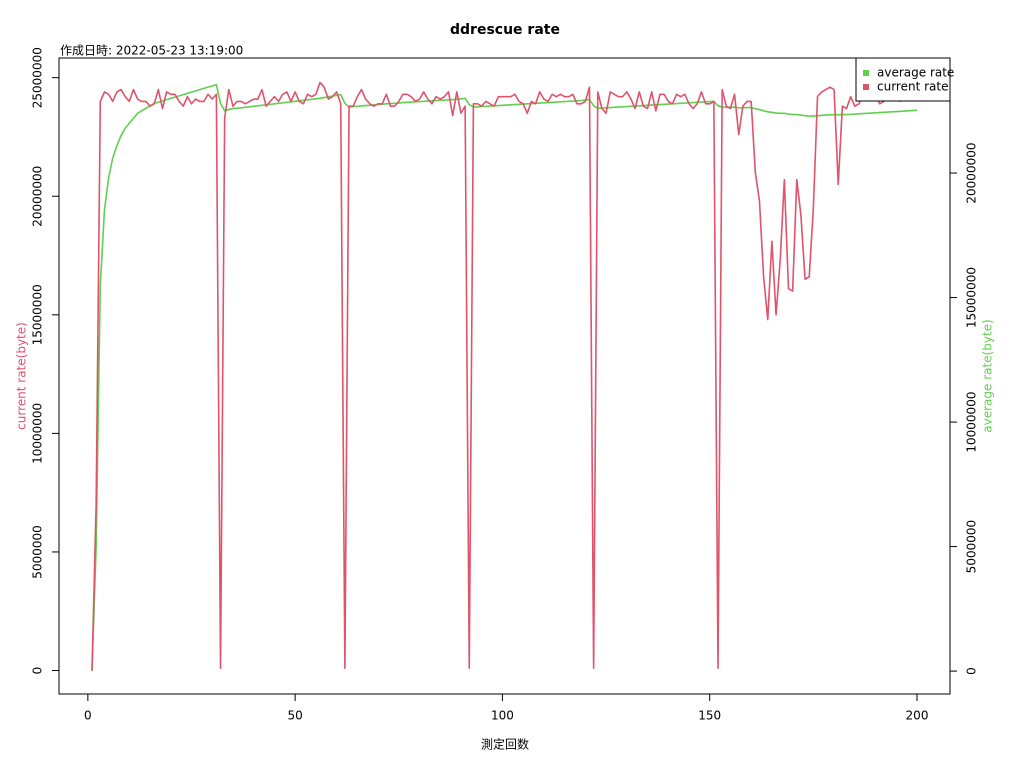  I want to click on y-tick-label: 5000000, so click(38, 551).